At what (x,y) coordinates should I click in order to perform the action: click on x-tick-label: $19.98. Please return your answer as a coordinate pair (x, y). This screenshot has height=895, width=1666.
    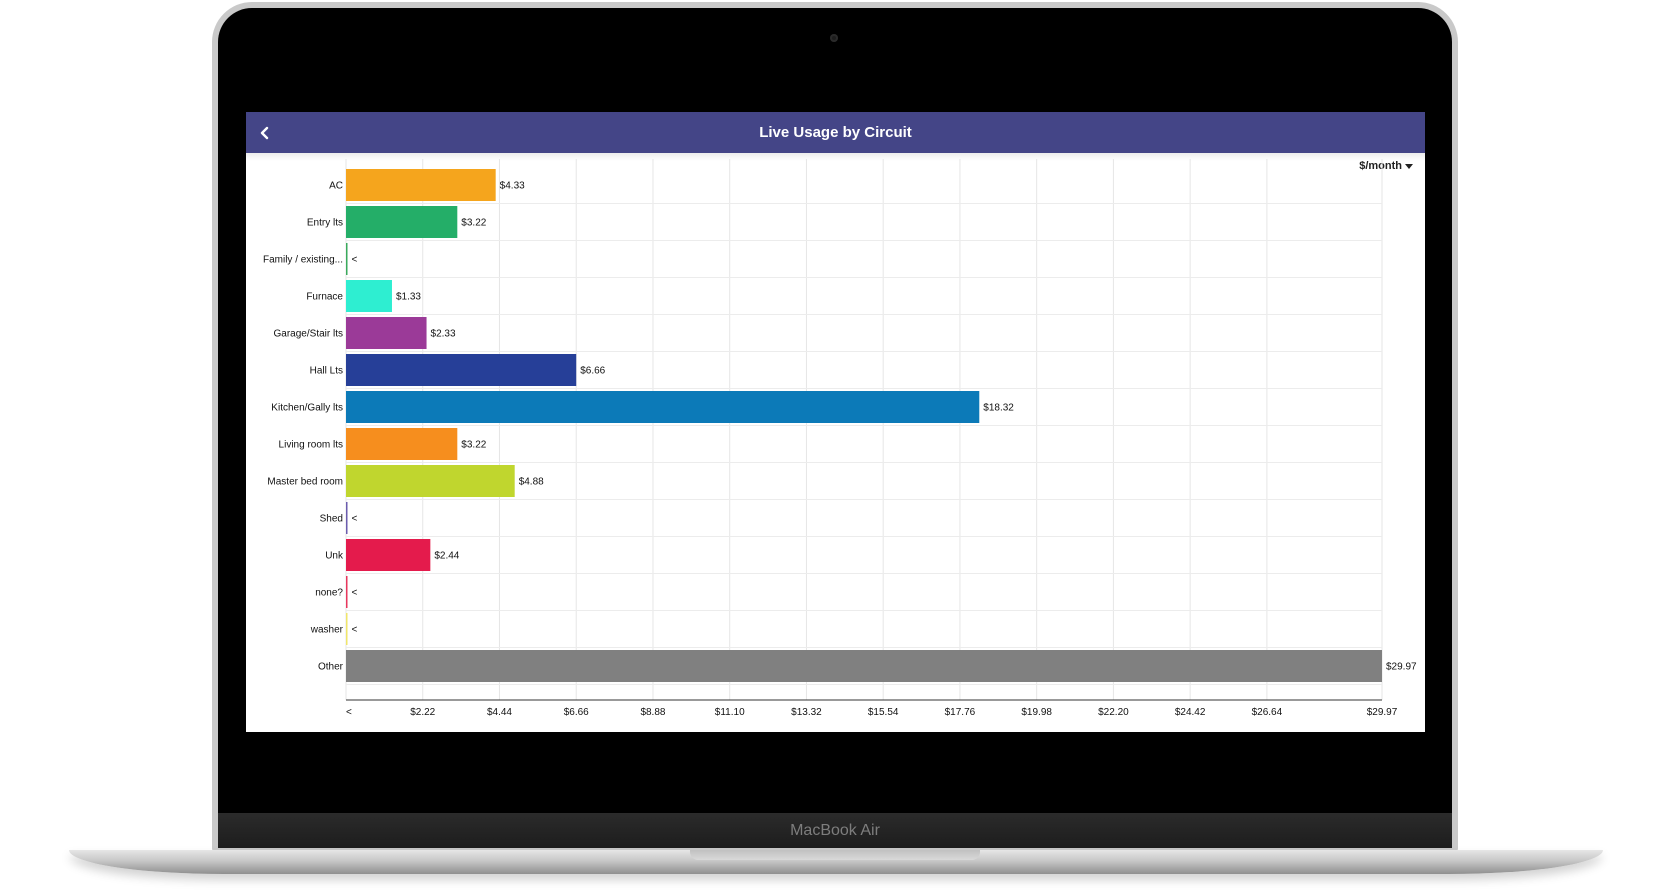
    Looking at the image, I should click on (1036, 712).